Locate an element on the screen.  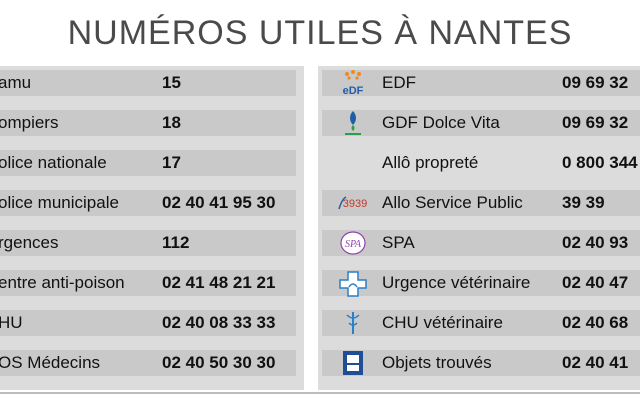
phone-number: 18 is located at coordinates (171, 122).